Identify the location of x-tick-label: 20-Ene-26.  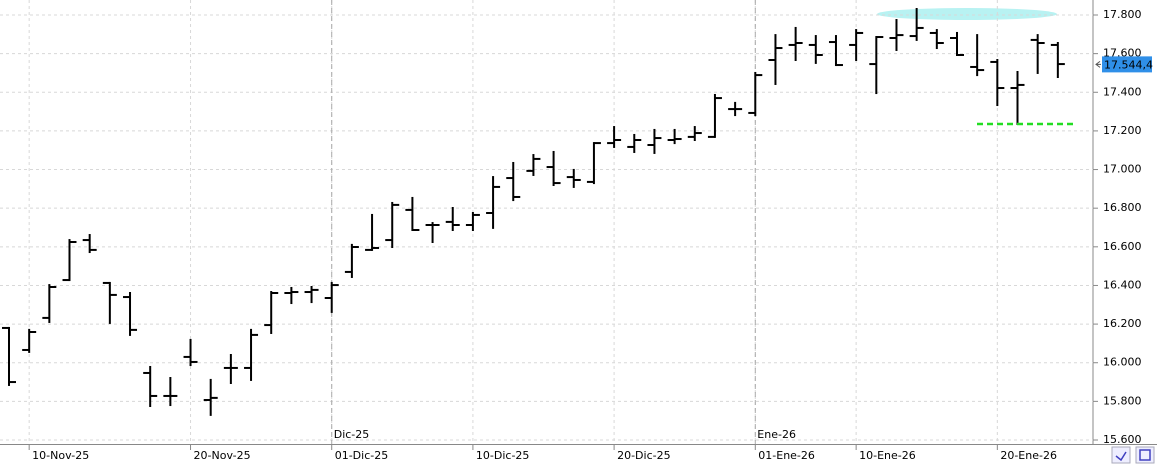
(1028, 455).